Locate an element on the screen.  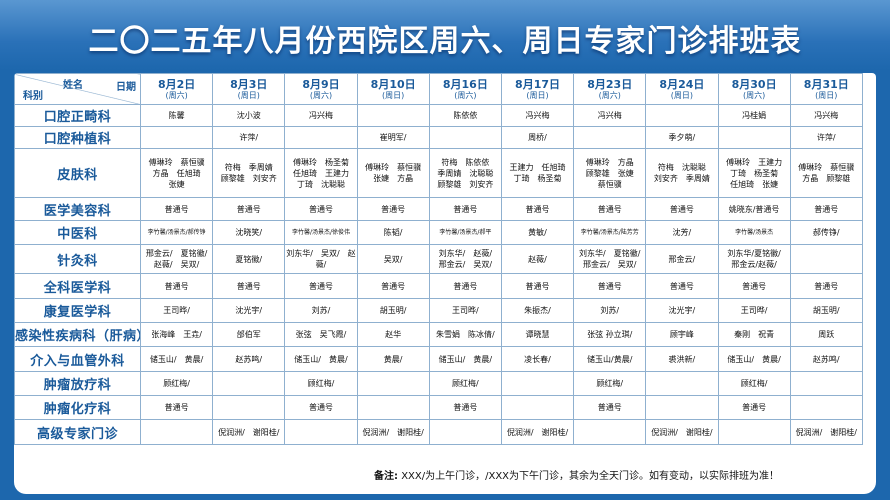
date-header-cell: 8月16日 (周六) is located at coordinates (465, 89).